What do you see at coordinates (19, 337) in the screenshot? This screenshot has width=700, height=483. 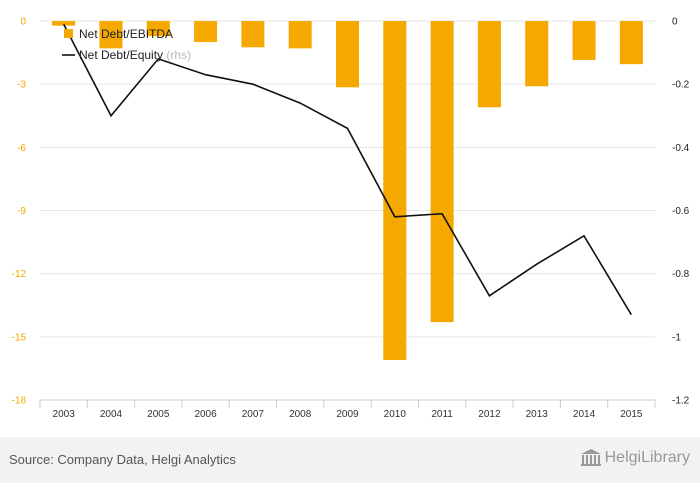 I see `y-left-tick-label: -15` at bounding box center [19, 337].